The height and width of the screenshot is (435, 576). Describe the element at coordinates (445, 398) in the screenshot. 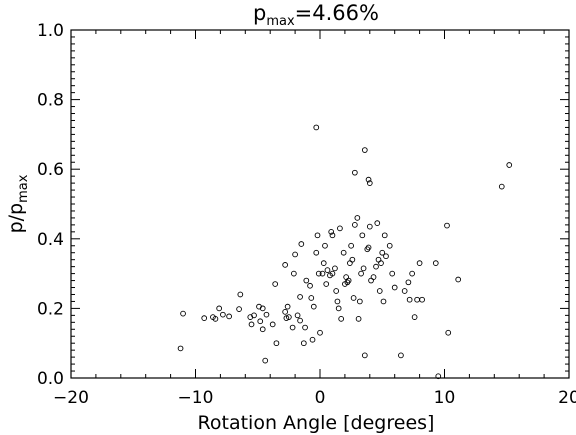

I see `x-tick-label: 10` at that location.